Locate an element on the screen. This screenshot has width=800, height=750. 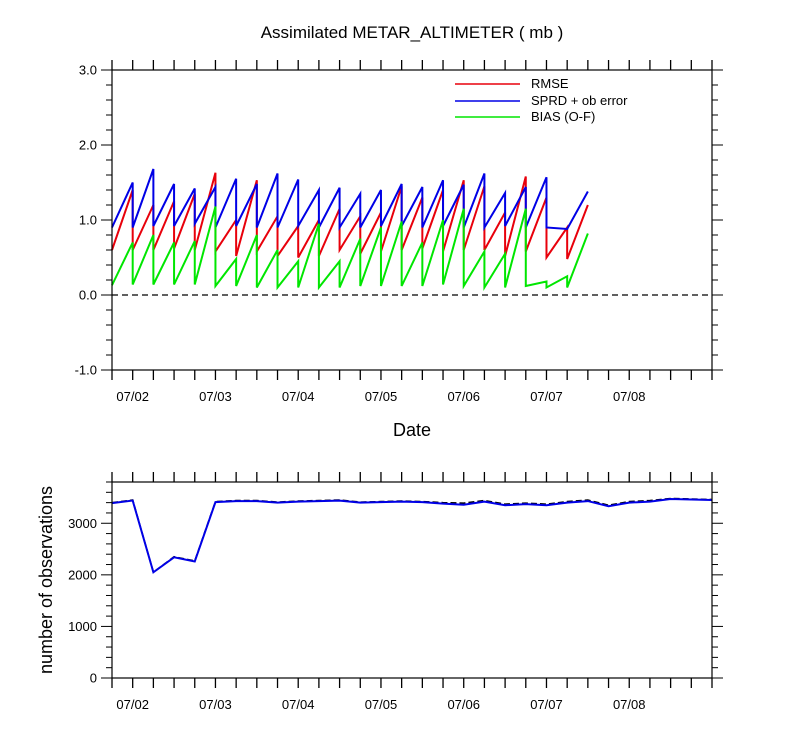
top-ytick-label: 1.0 is located at coordinates (88, 220).